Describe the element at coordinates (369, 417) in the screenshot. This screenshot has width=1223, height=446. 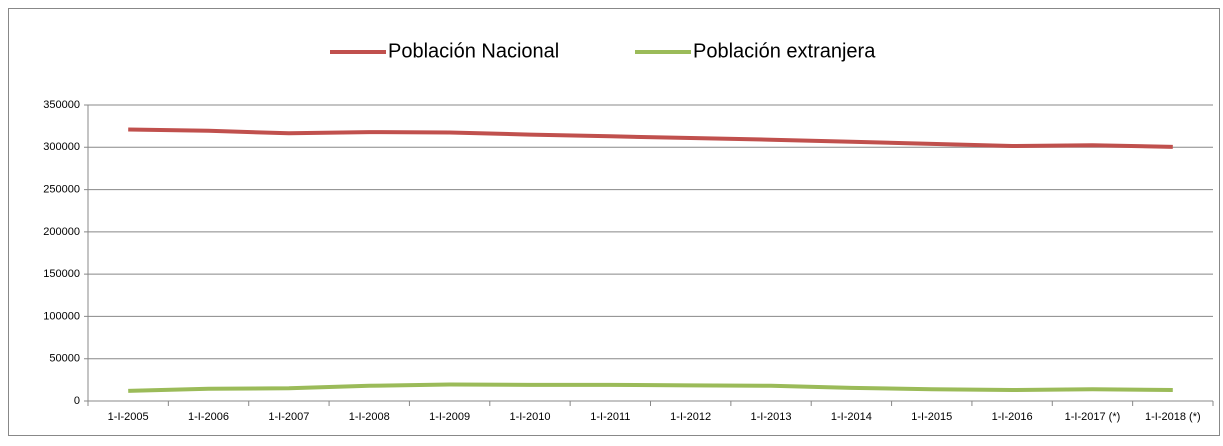
I see `x-tick-label: 1-I-2008` at that location.